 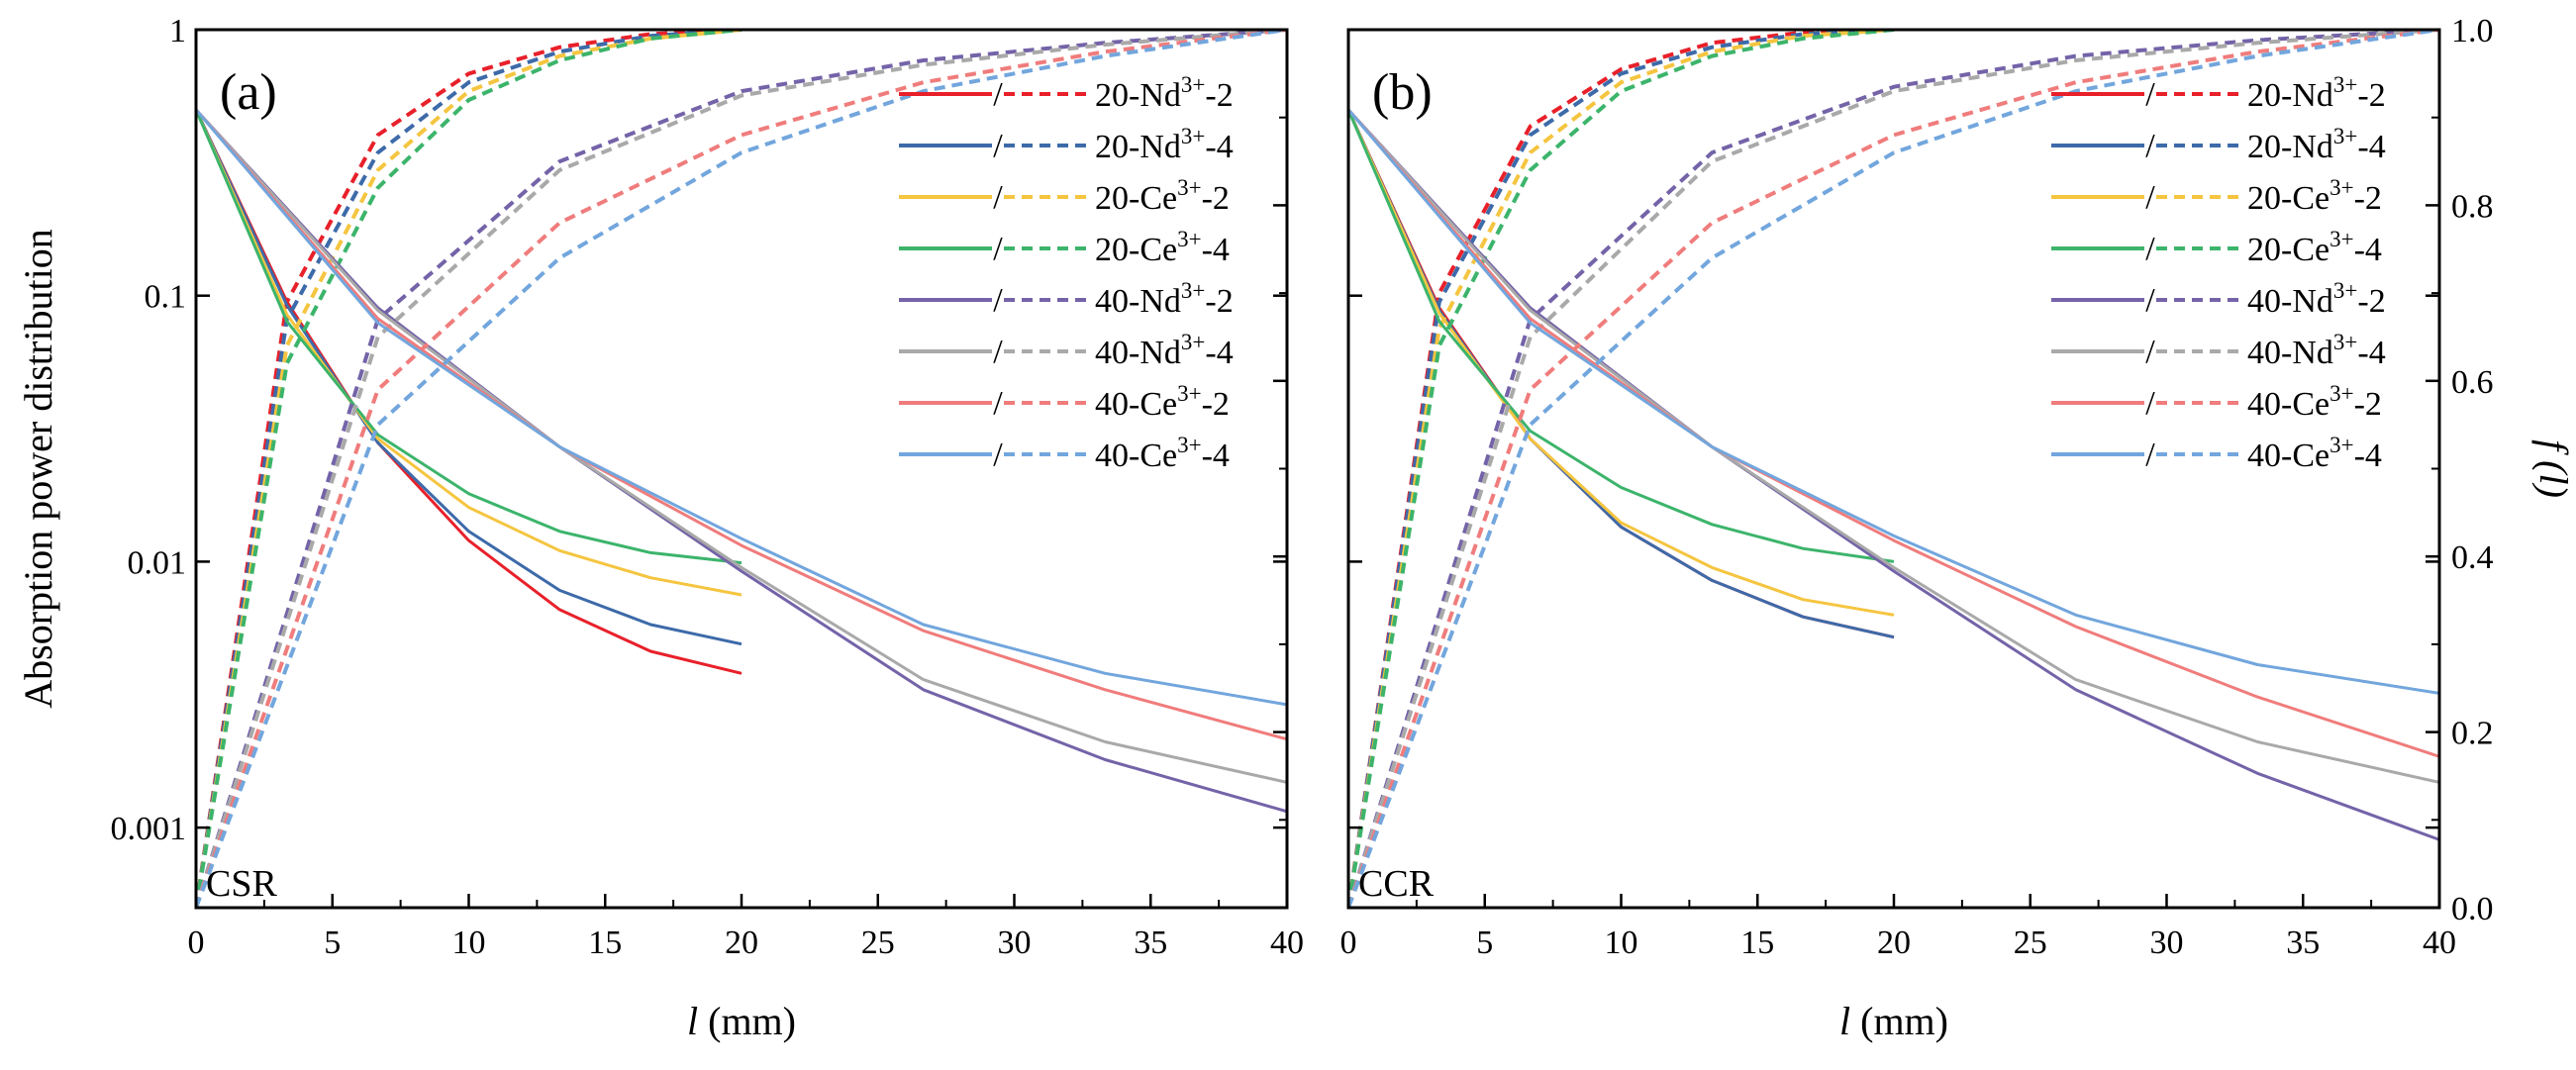 I want to click on y-tick-label-right: 0.6, so click(x=2473, y=382).